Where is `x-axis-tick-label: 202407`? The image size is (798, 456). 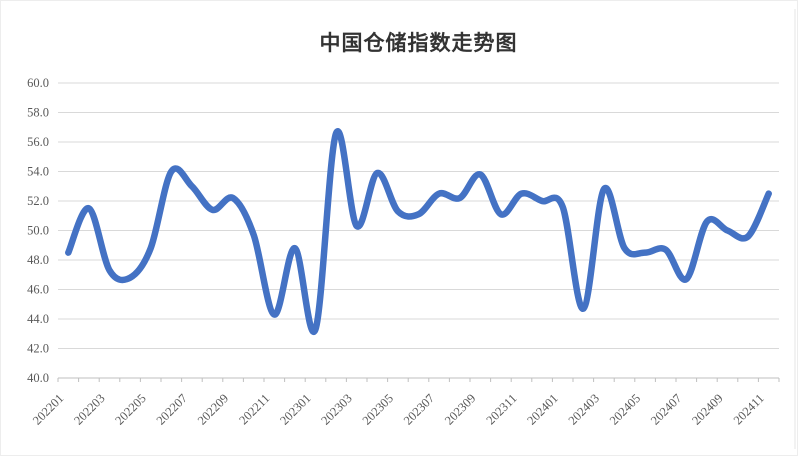
x-axis-tick-label: 202407 is located at coordinates (666, 409).